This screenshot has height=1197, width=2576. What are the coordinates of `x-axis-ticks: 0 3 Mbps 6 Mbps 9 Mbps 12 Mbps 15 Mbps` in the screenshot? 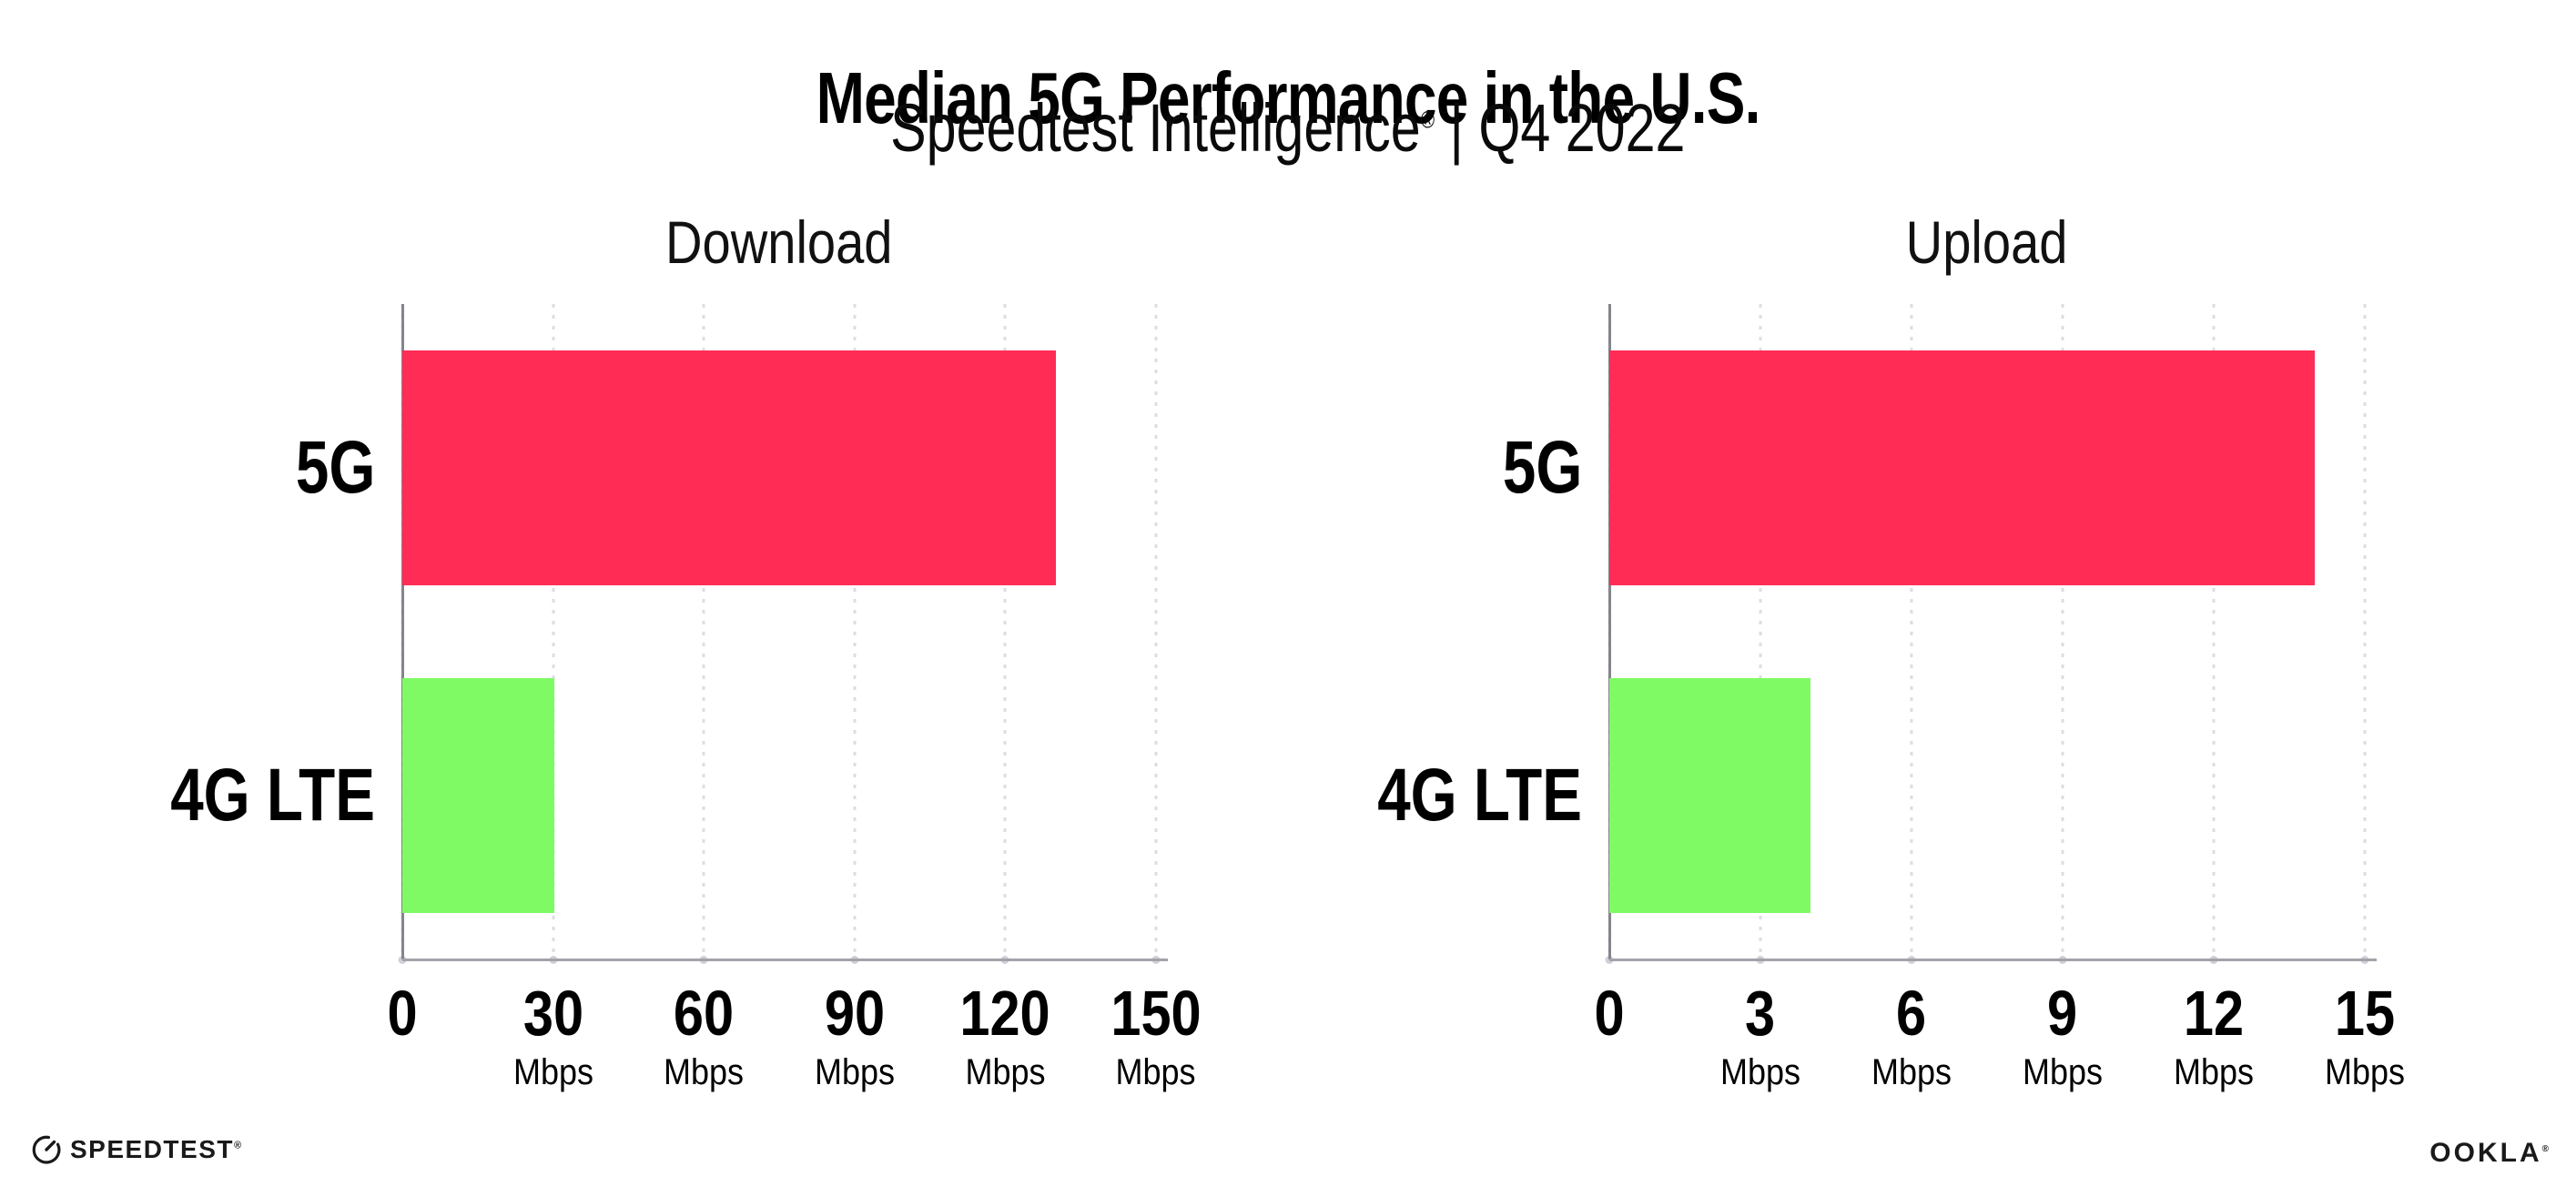 It's located at (1999, 1072).